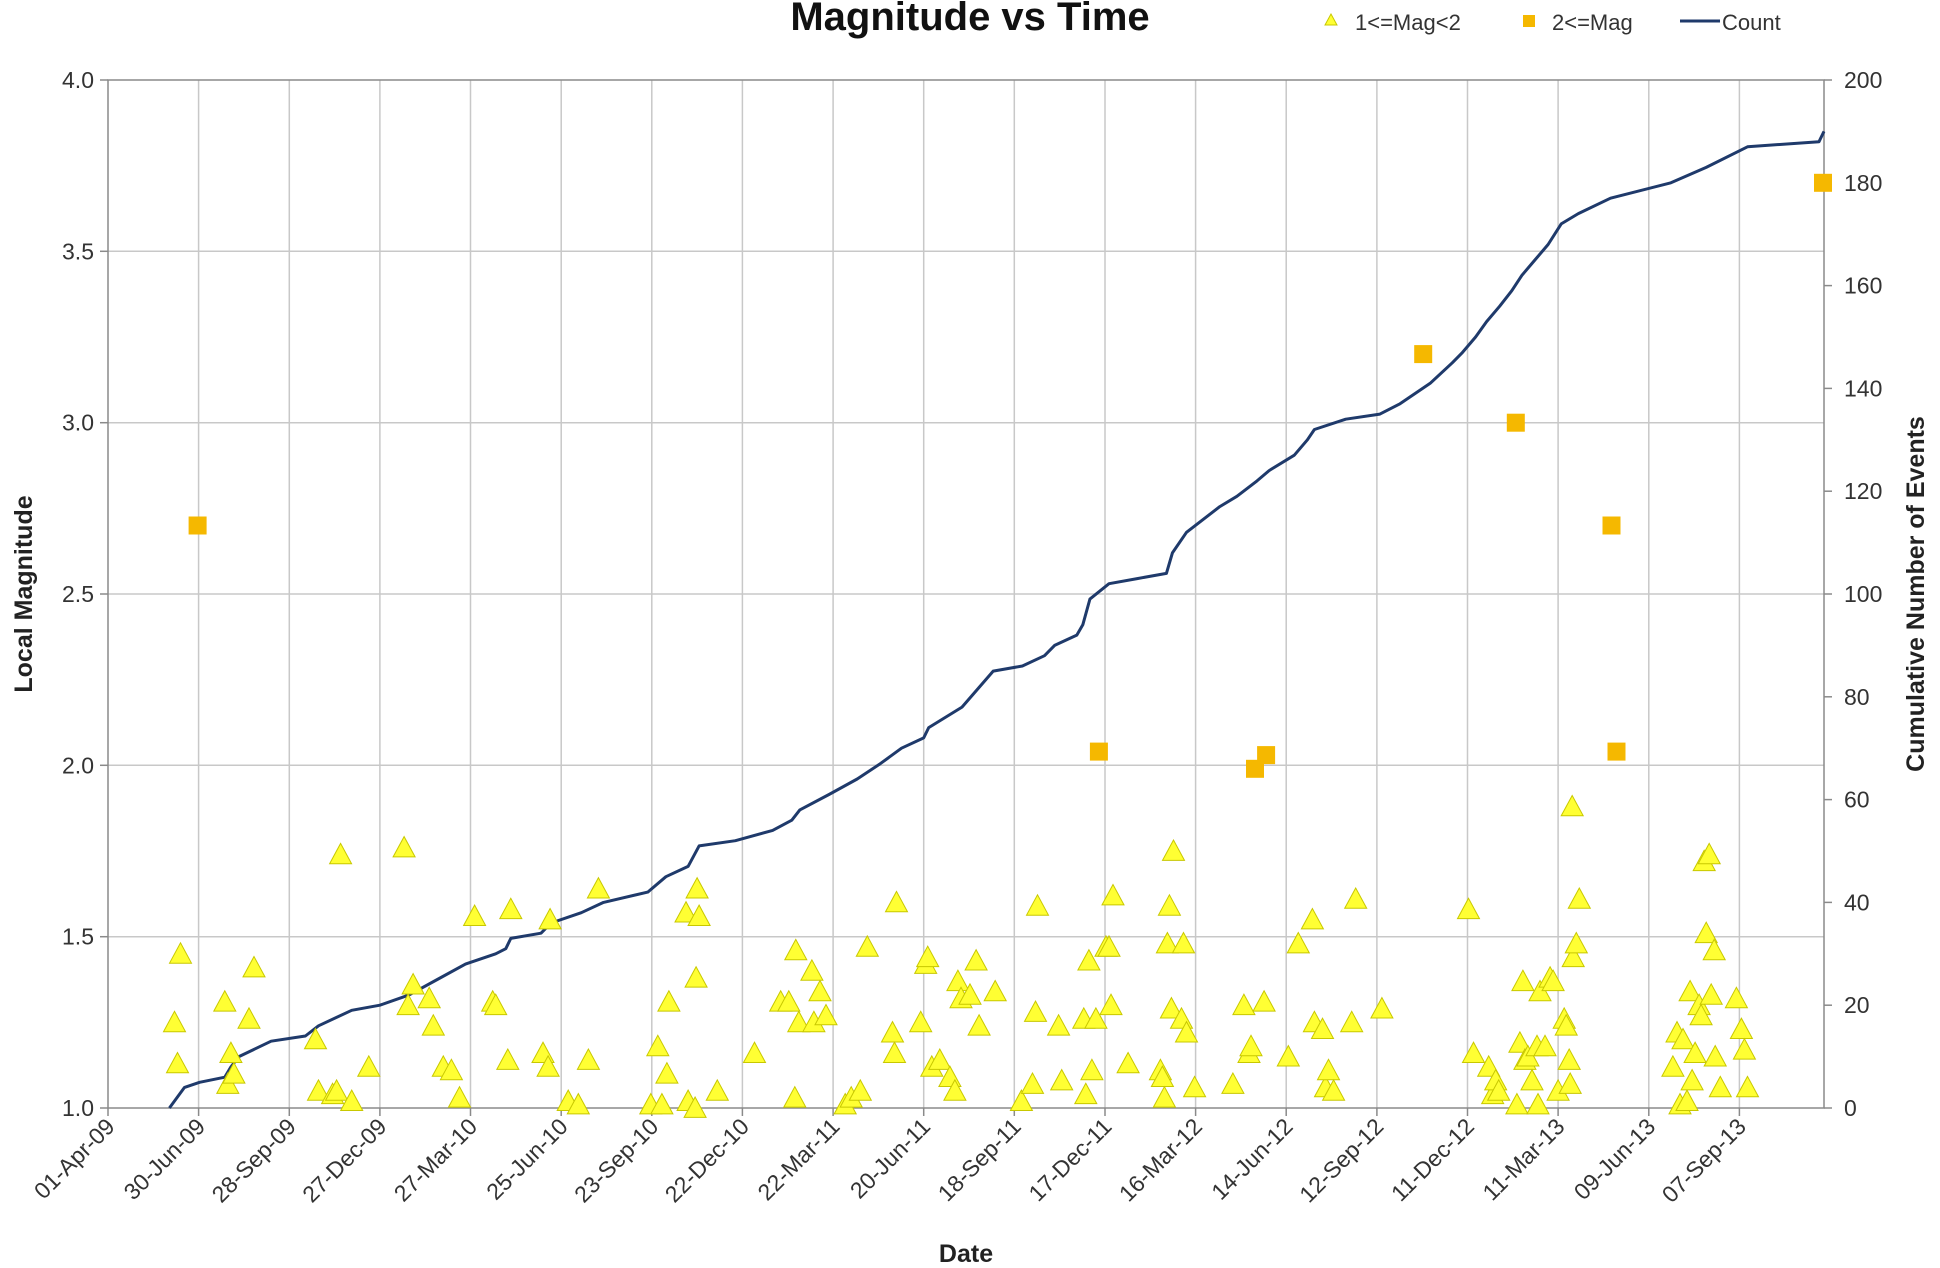  Describe the element at coordinates (78, 1108) in the screenshot. I see `y-tick-label: 1.0` at that location.